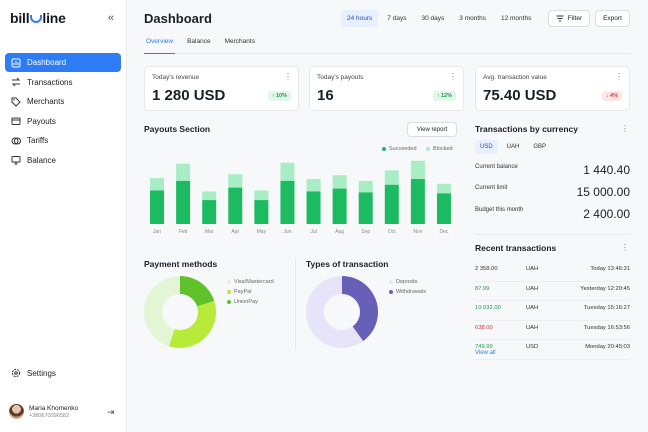  What do you see at coordinates (386, 88) in the screenshot?
I see `kpi-card-payouts: Today's payouts ⋮ 16 ↑ 12%` at bounding box center [386, 88].